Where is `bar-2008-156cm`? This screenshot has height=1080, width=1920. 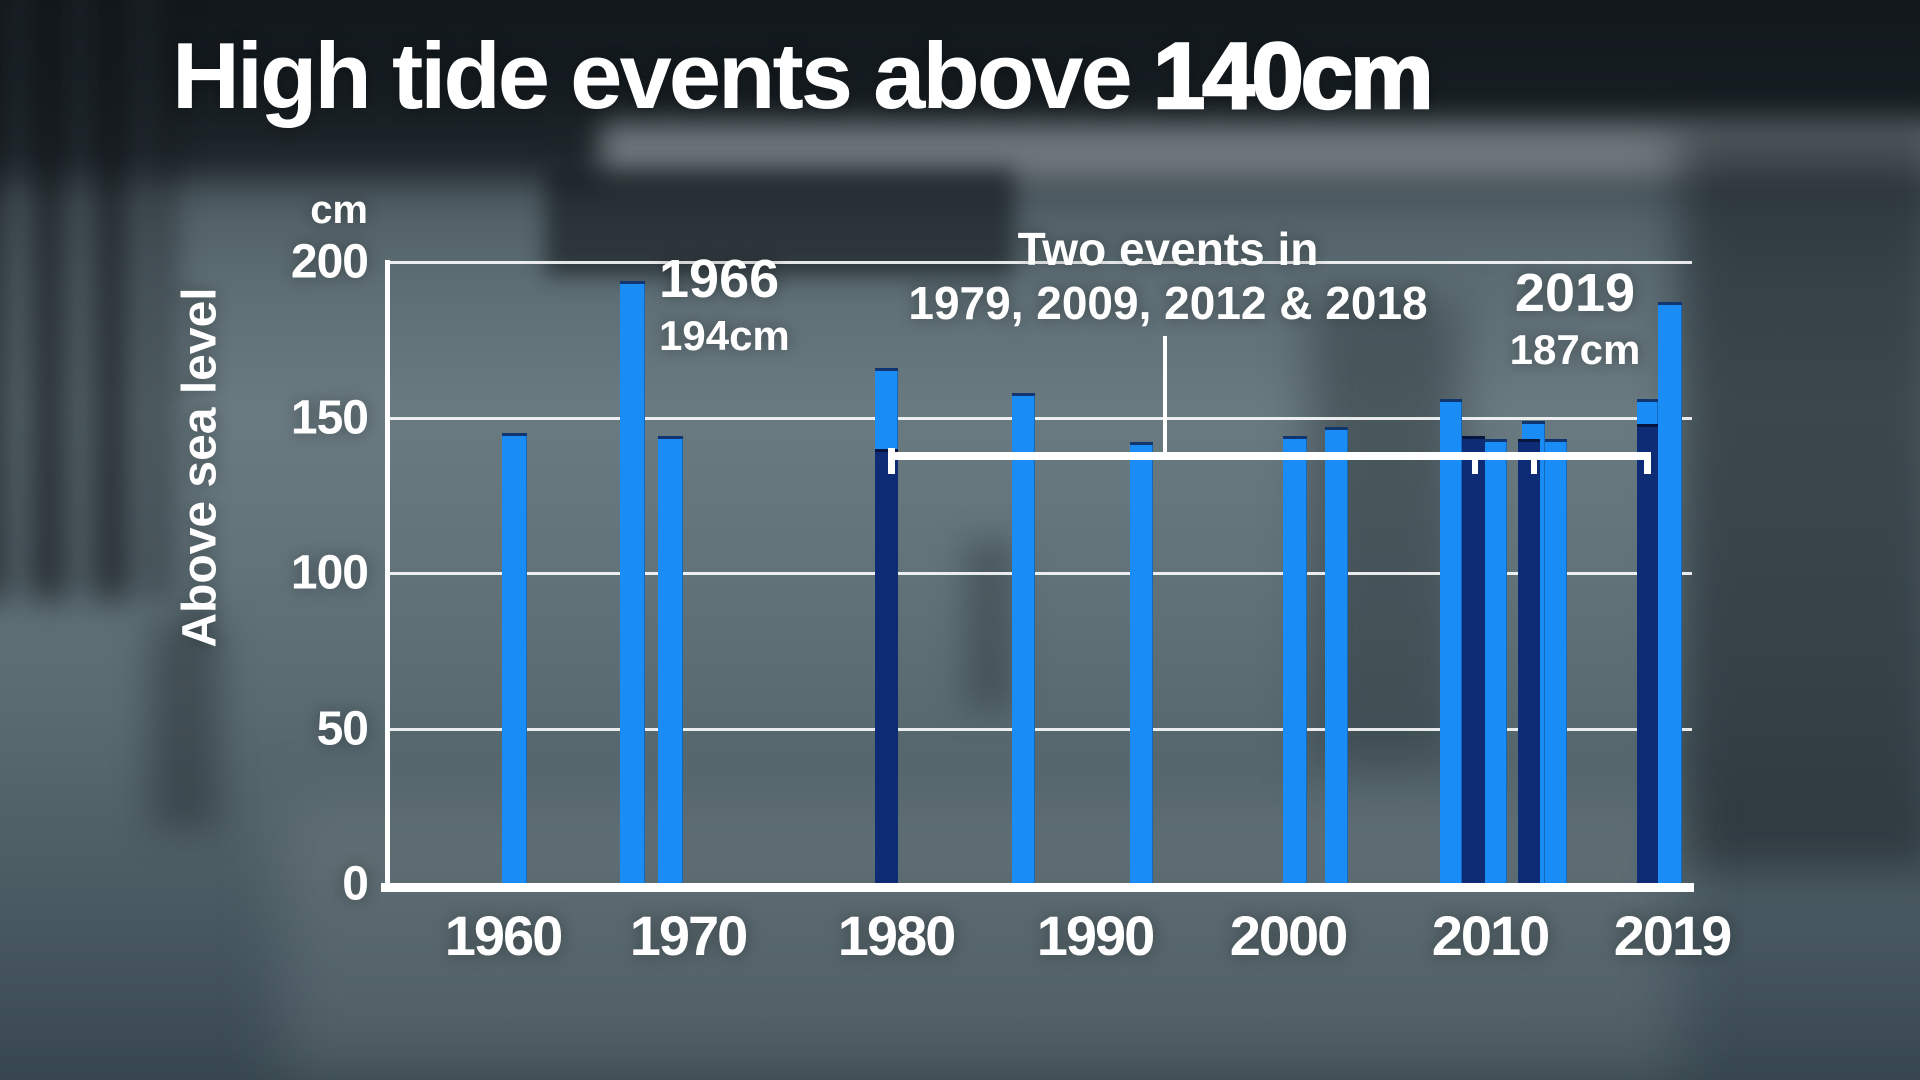 bar-2008-156cm is located at coordinates (1451, 641).